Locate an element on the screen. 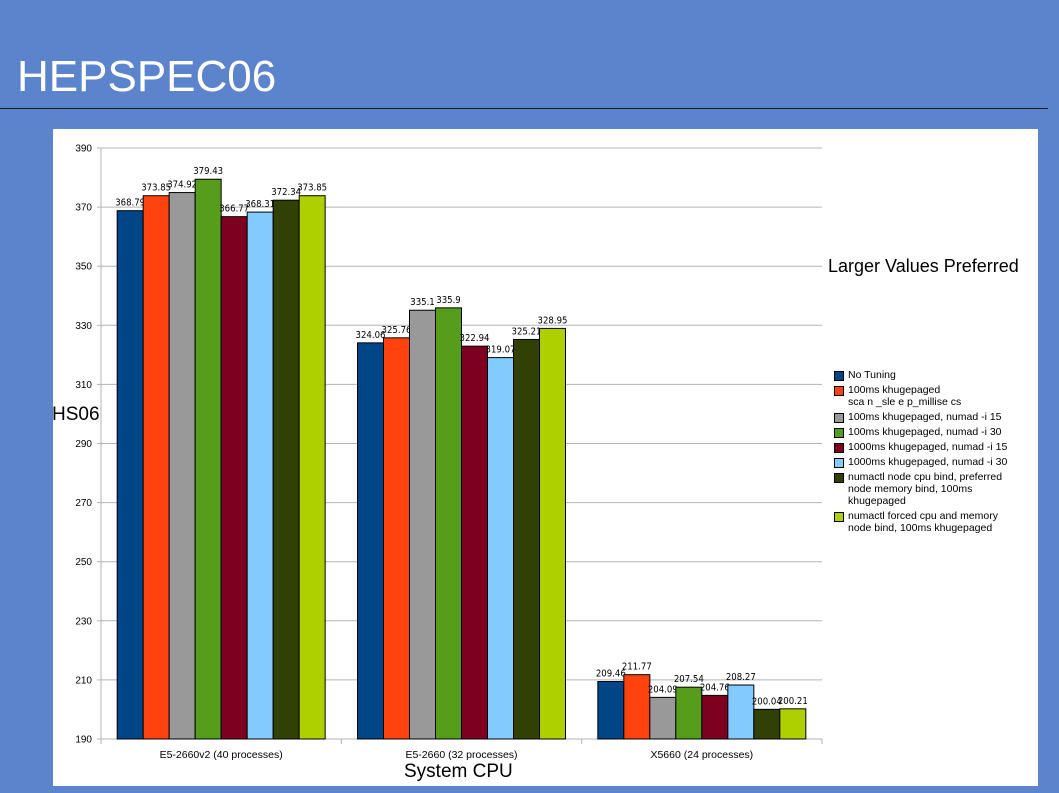 The image size is (1059, 793). legend-label: 100ms khugepaged, numad -i 15 is located at coordinates (925, 417).